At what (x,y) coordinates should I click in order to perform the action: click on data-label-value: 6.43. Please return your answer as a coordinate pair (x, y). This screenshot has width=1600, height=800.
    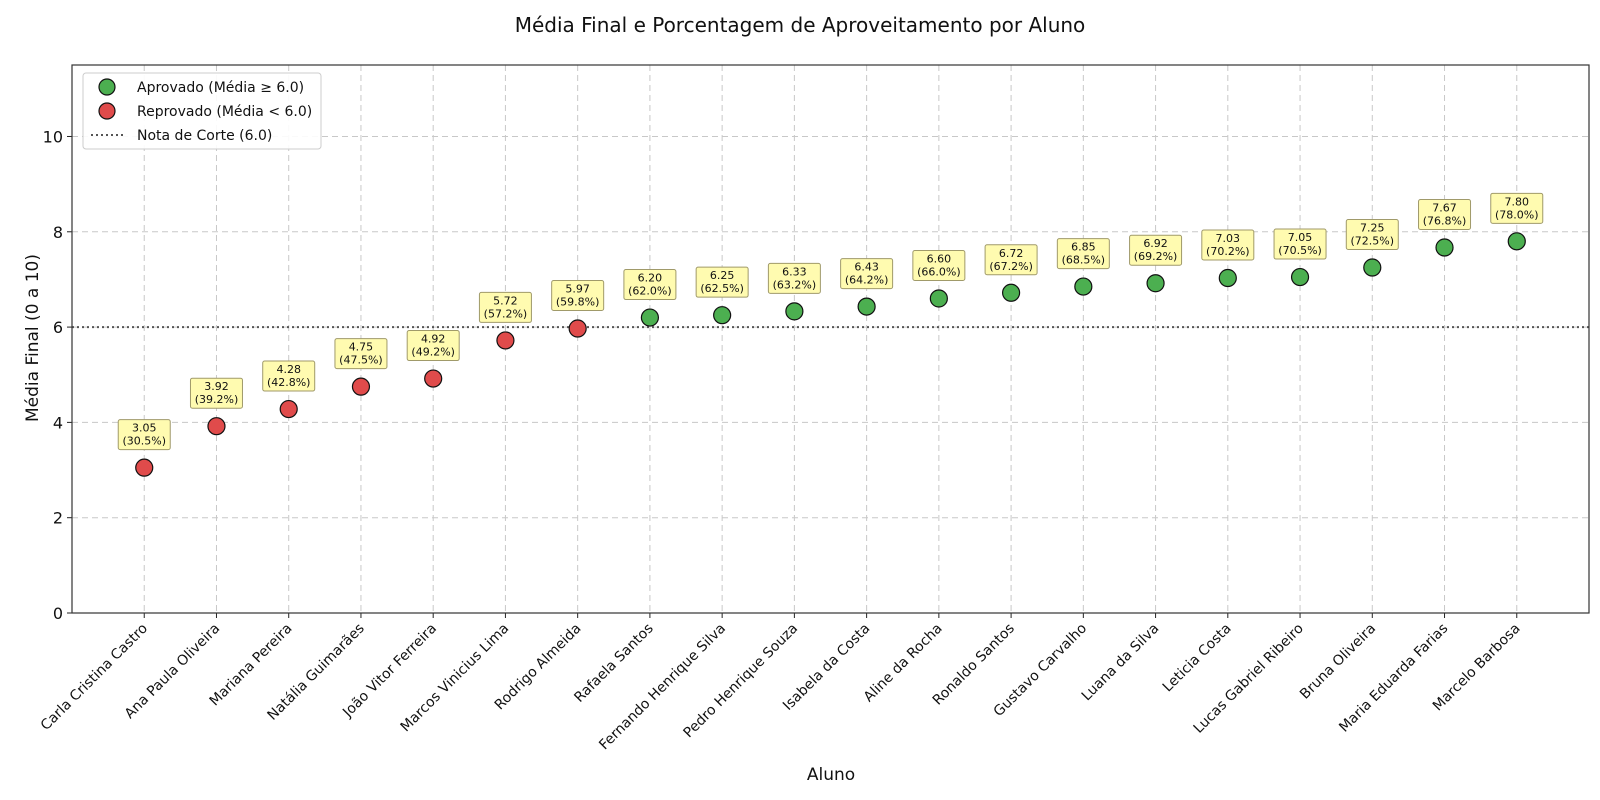
    Looking at the image, I should click on (866, 267).